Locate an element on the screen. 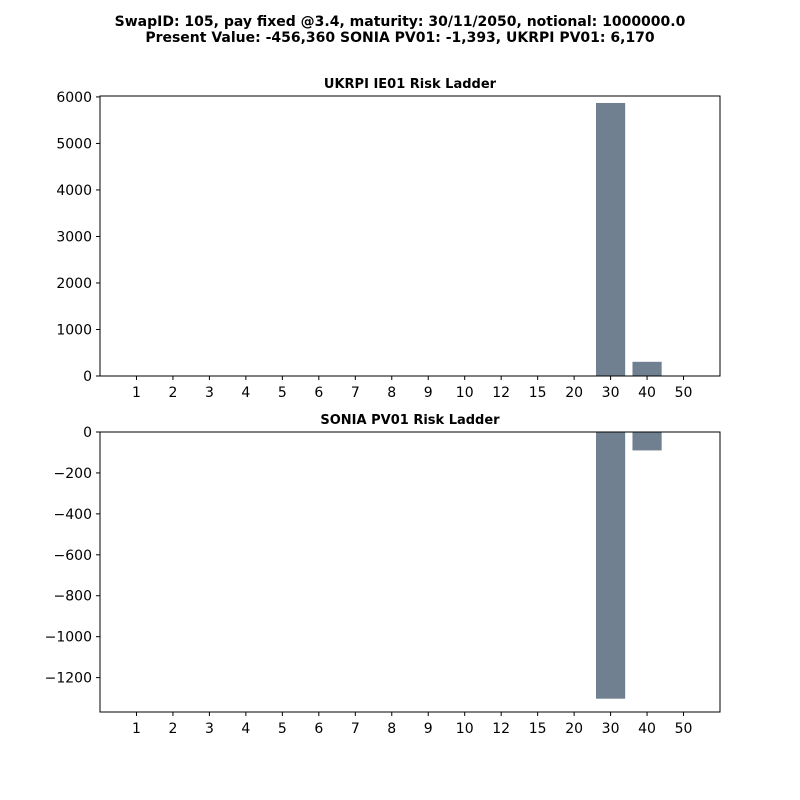 The width and height of the screenshot is (800, 800). chart-title: SONIA PV01 Risk Ladder is located at coordinates (410, 420).